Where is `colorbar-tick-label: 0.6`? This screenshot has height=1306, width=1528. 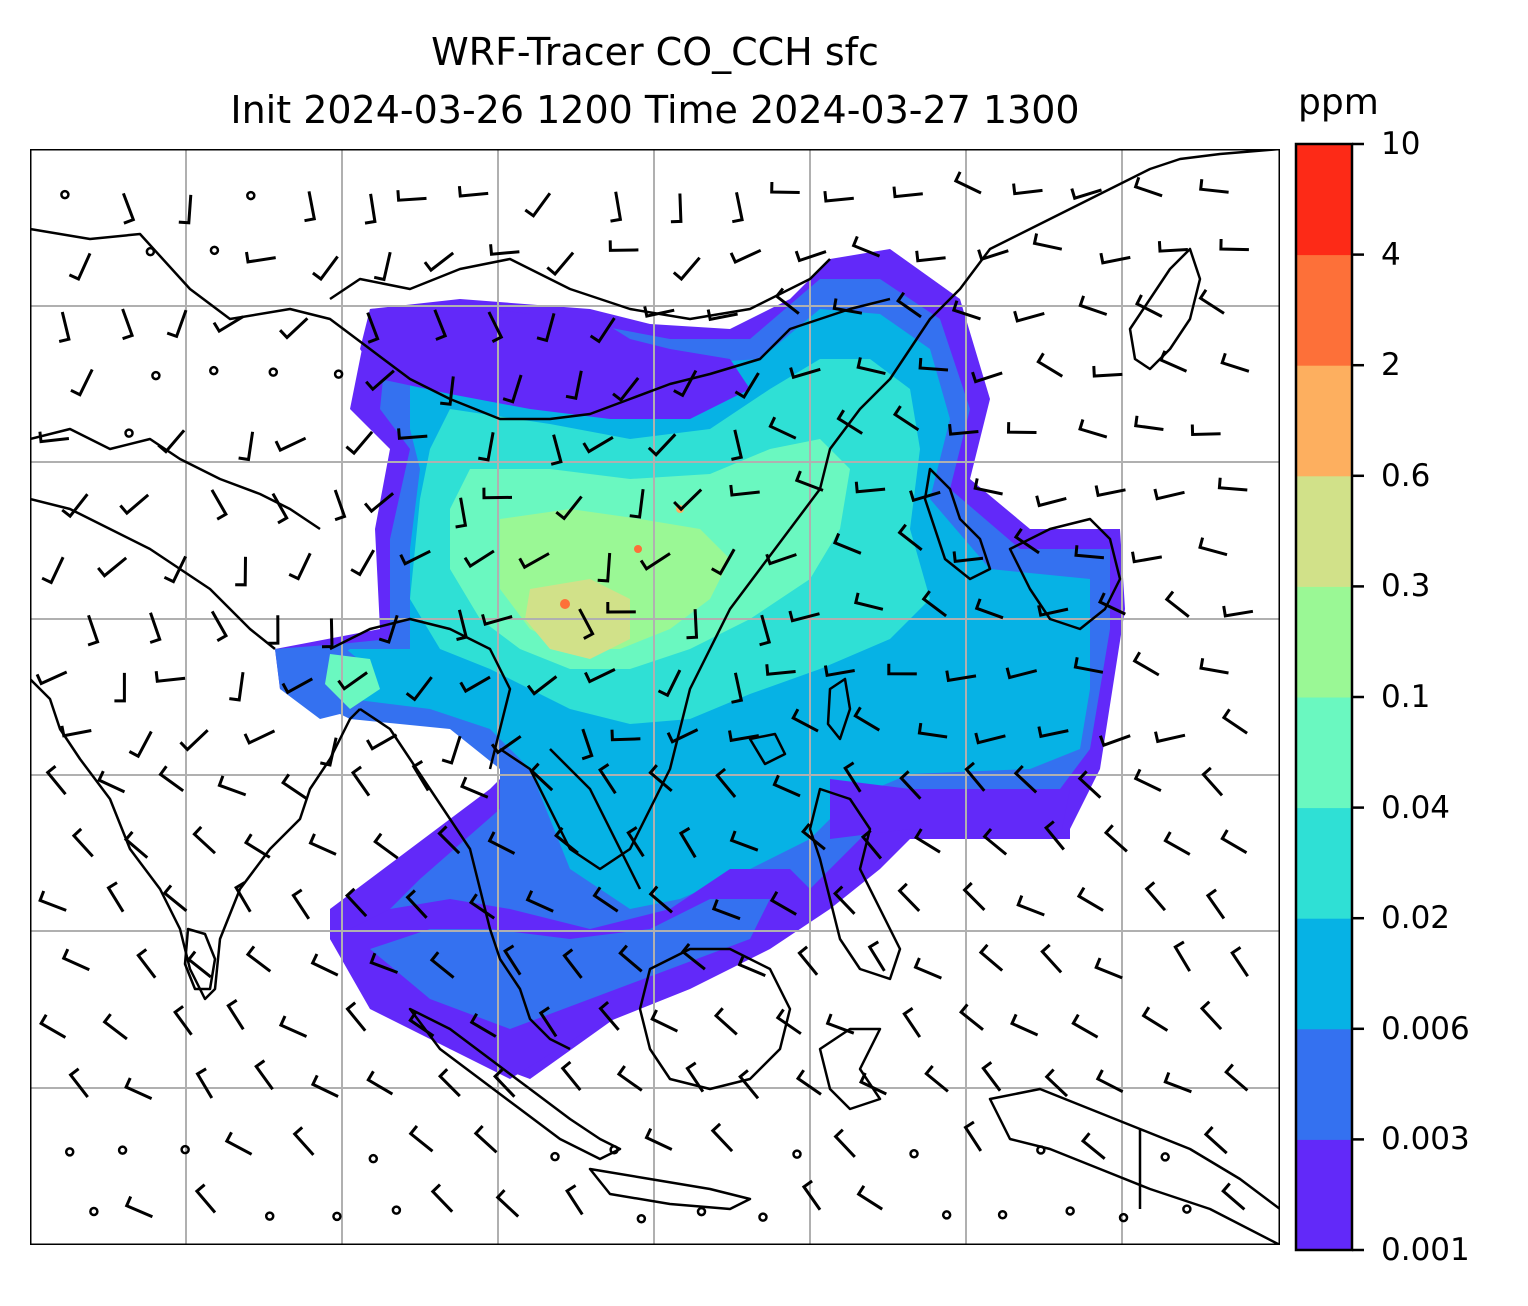 colorbar-tick-label: 0.6 is located at coordinates (1406, 475).